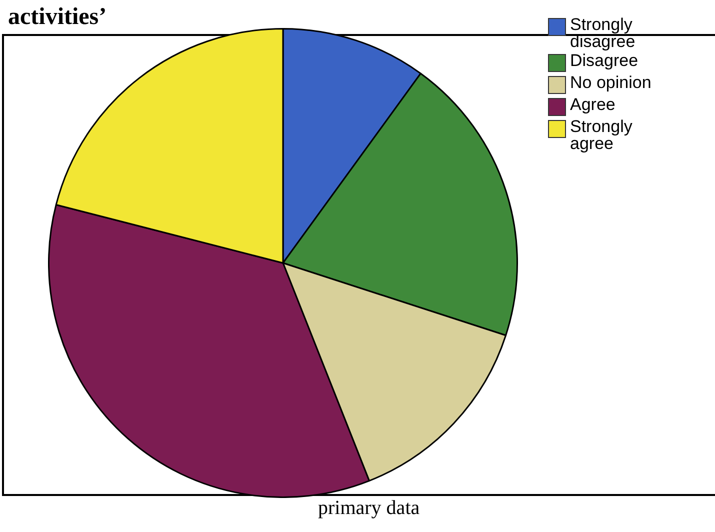 The width and height of the screenshot is (715, 532). I want to click on chart-title: activities’, so click(57, 17).